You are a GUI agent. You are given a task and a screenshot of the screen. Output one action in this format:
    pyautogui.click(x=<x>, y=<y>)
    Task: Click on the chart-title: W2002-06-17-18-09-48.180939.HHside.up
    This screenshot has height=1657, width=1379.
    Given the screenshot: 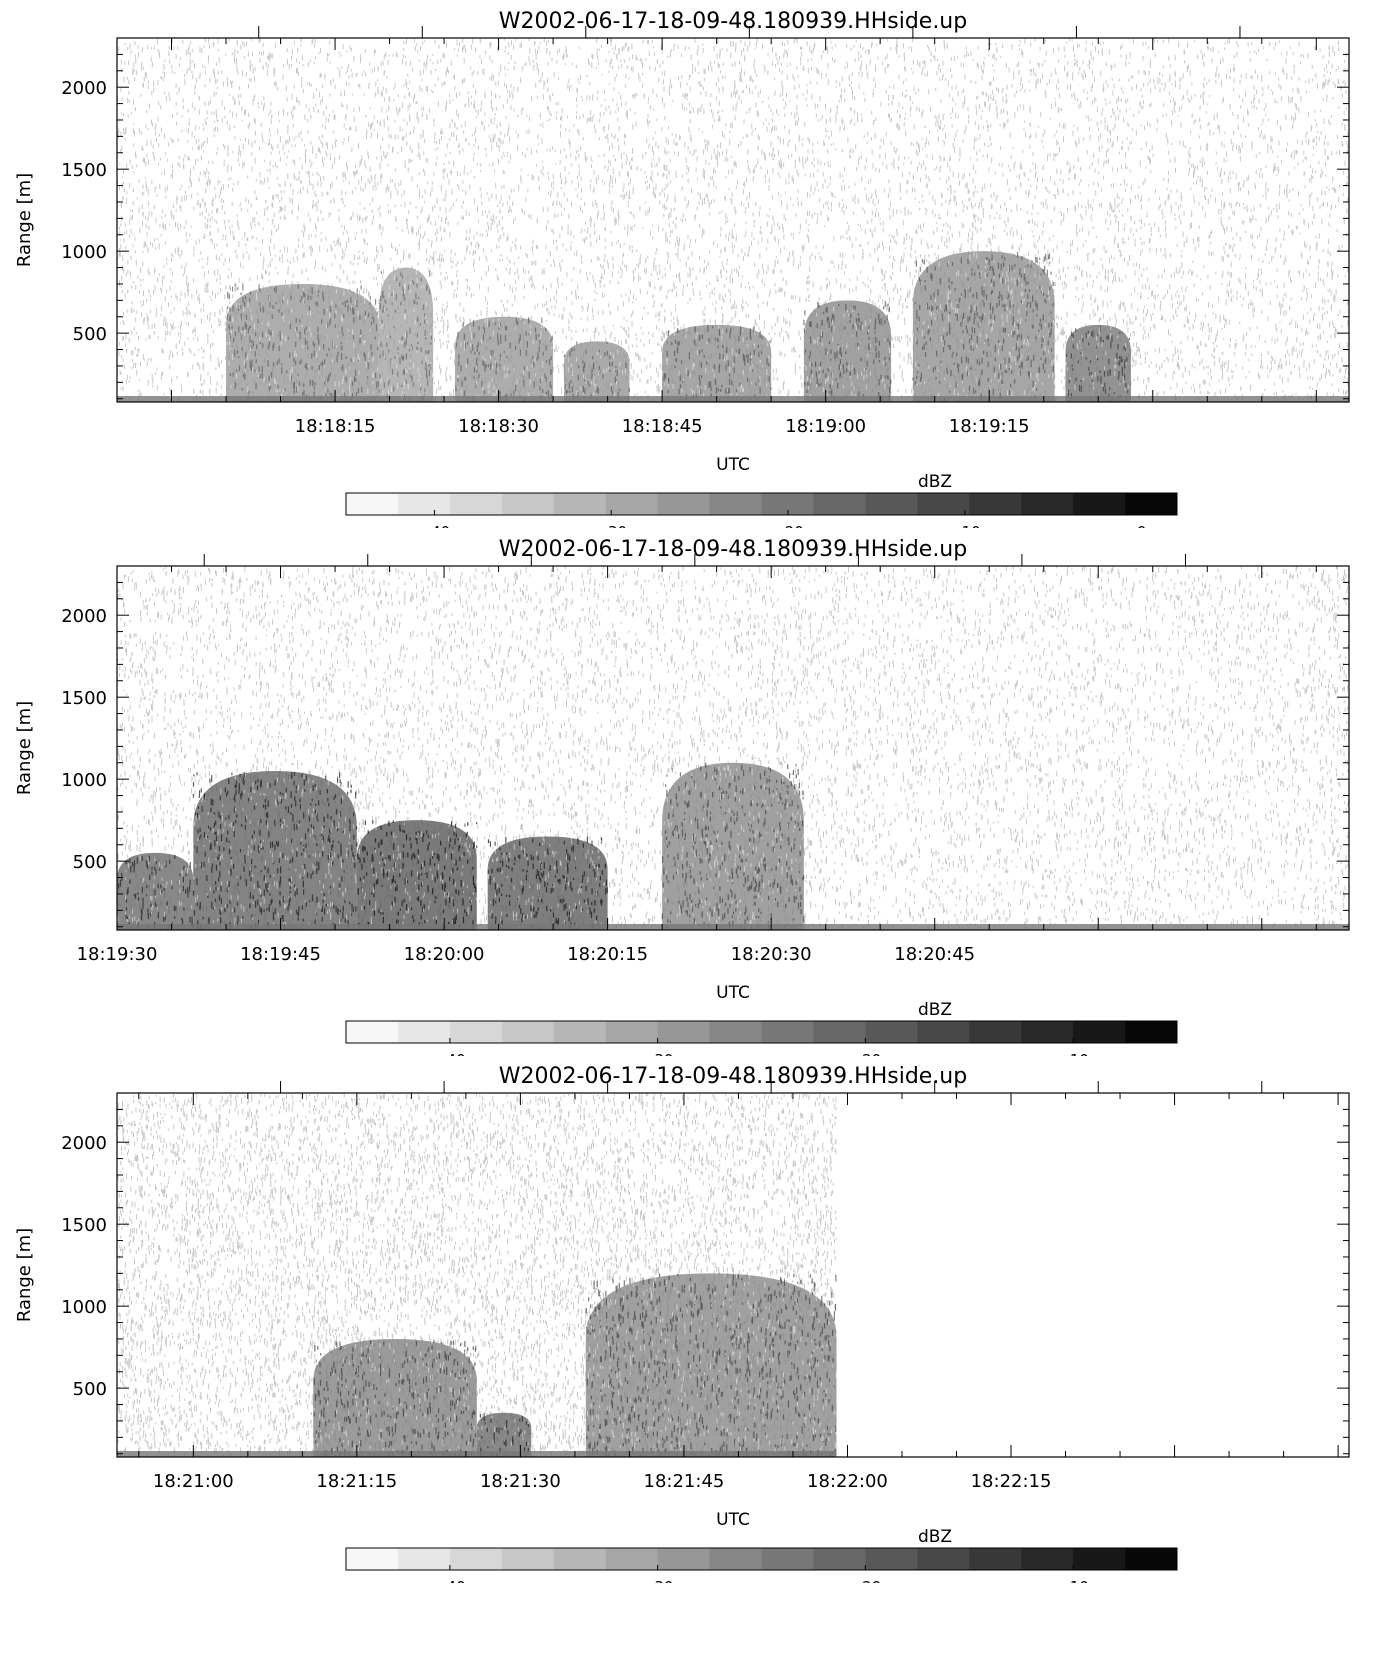 What is the action you would take?
    pyautogui.click(x=733, y=1076)
    